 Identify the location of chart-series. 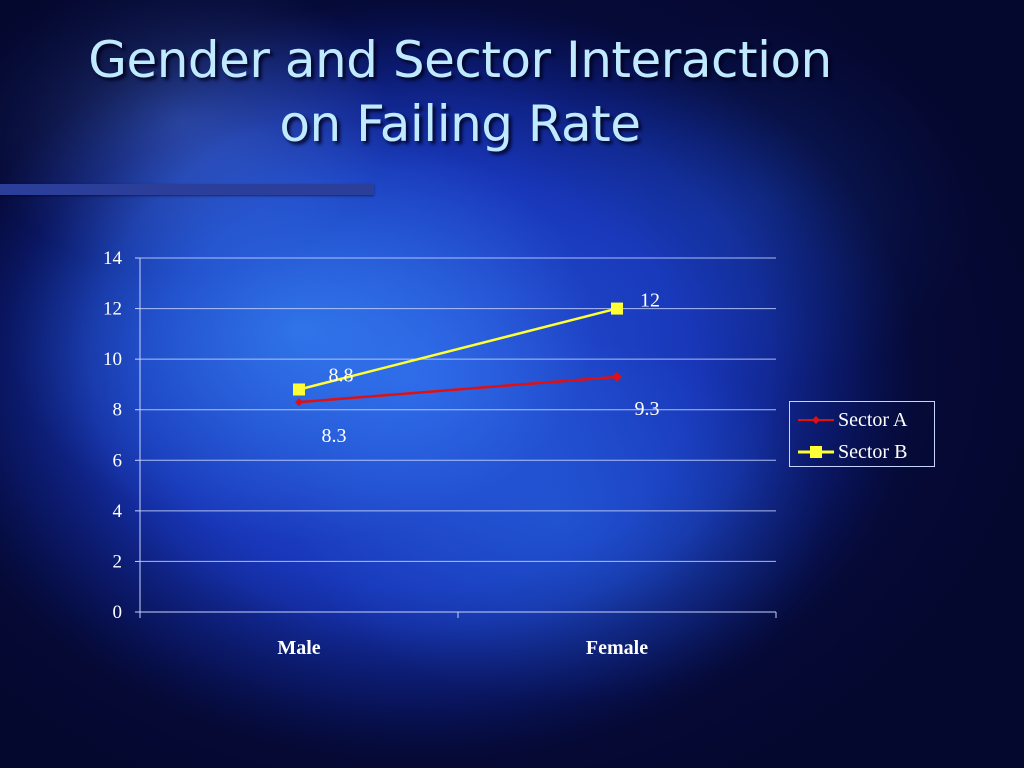
(458, 354).